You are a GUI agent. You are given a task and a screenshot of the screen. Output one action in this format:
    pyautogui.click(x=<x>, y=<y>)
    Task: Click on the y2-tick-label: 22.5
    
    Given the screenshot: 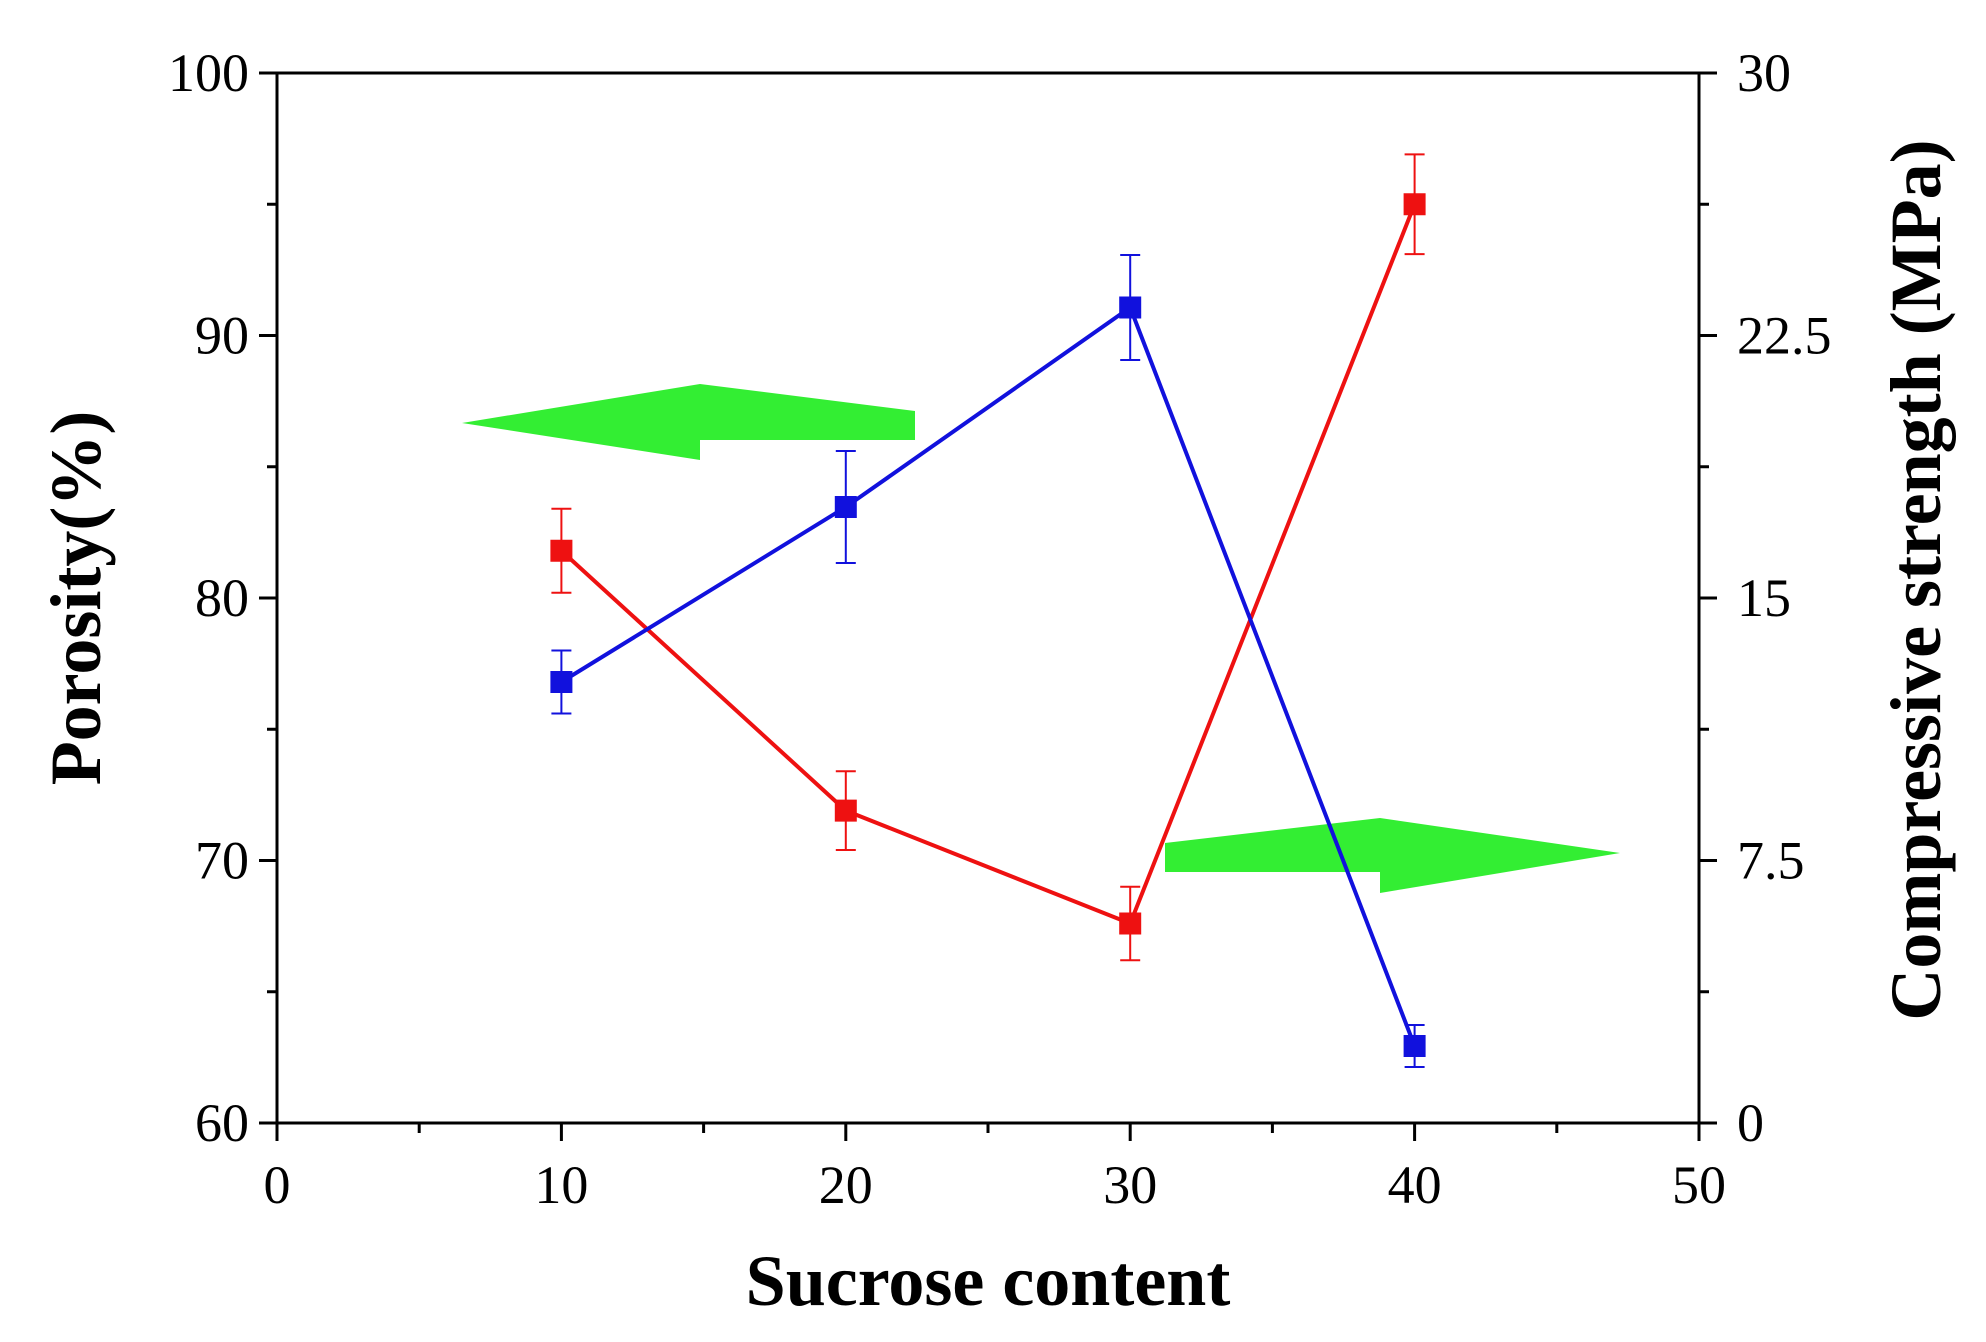 What is the action you would take?
    pyautogui.click(x=1784, y=336)
    